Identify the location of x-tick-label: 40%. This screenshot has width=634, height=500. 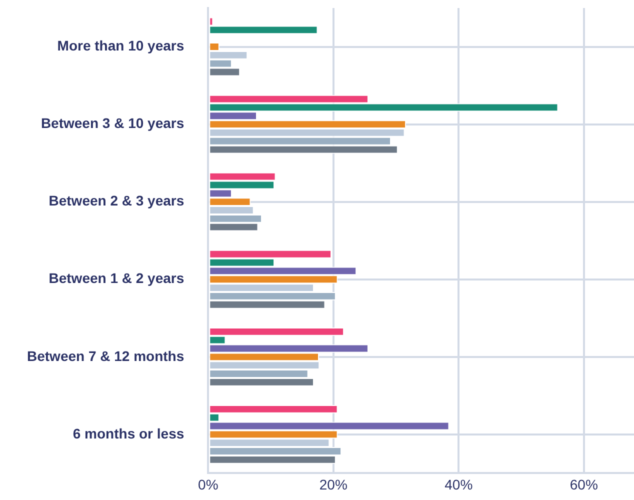
(458, 484).